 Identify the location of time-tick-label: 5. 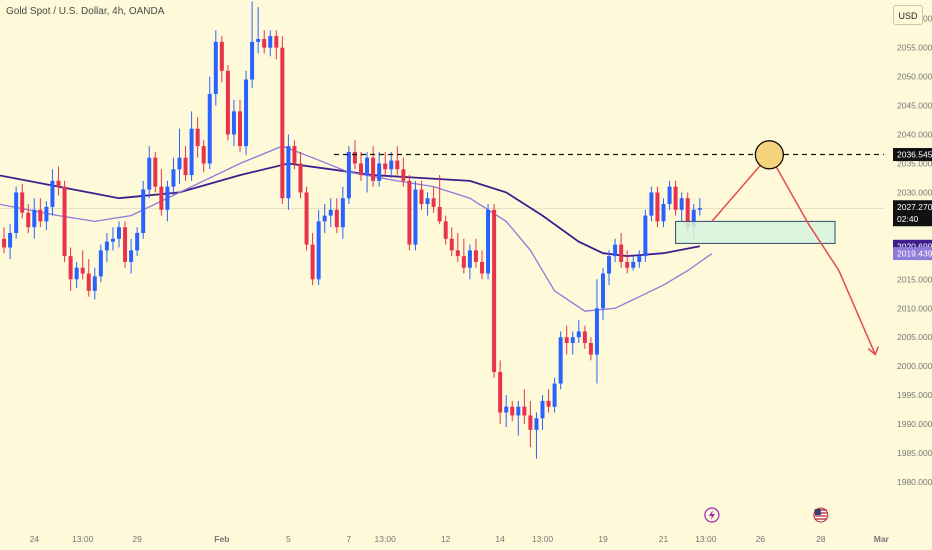
(288, 539).